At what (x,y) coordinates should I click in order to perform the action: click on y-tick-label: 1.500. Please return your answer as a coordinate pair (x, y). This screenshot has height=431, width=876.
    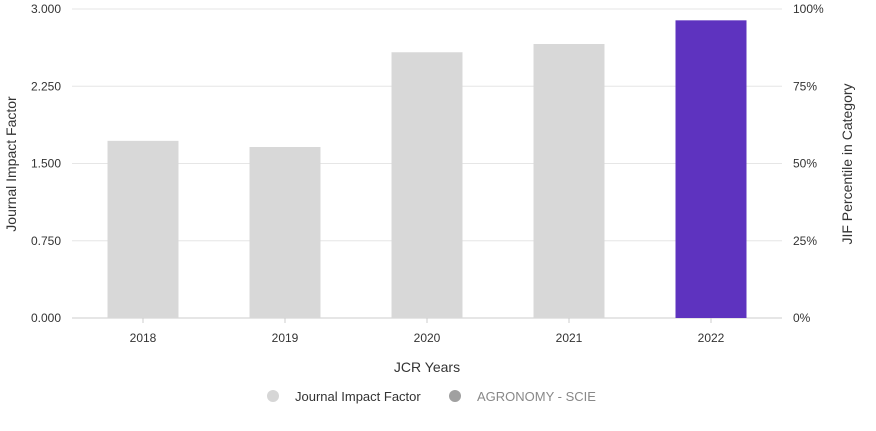
    Looking at the image, I should click on (46, 164).